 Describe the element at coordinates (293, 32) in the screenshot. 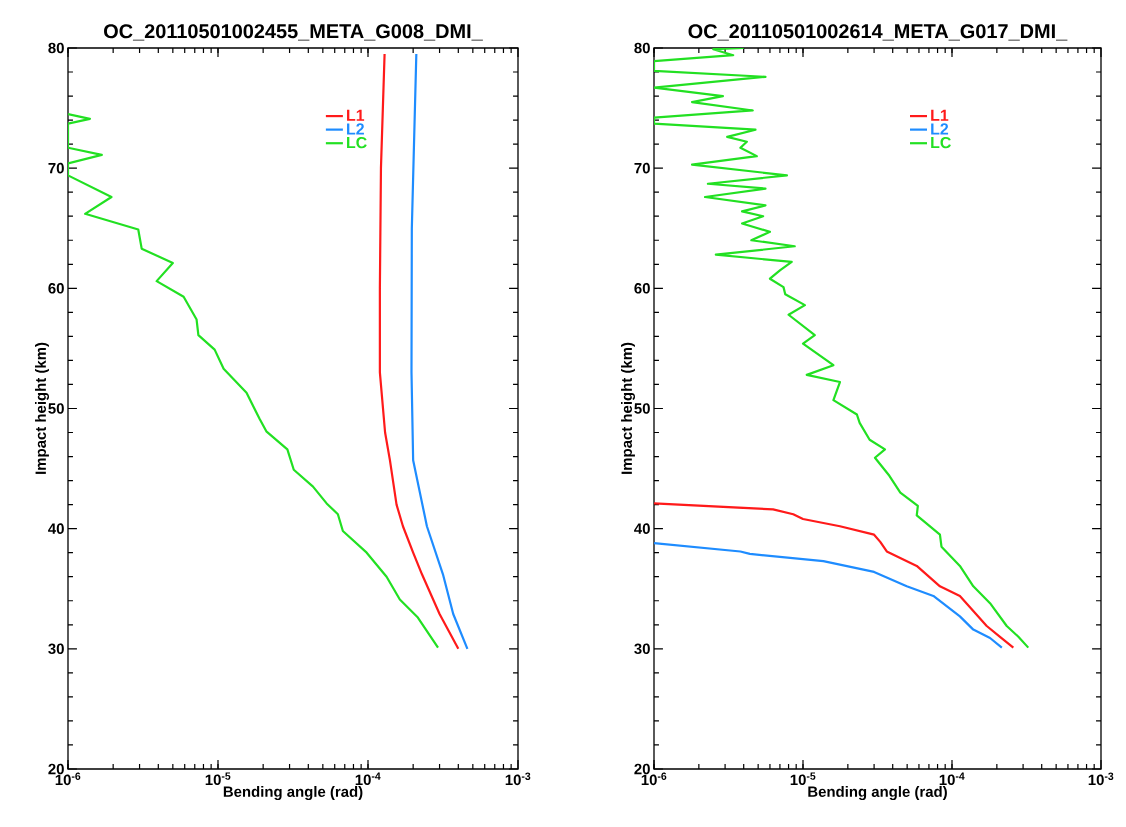

I see `chart-title: OC_20110501002455_META_G008_DMI_` at that location.